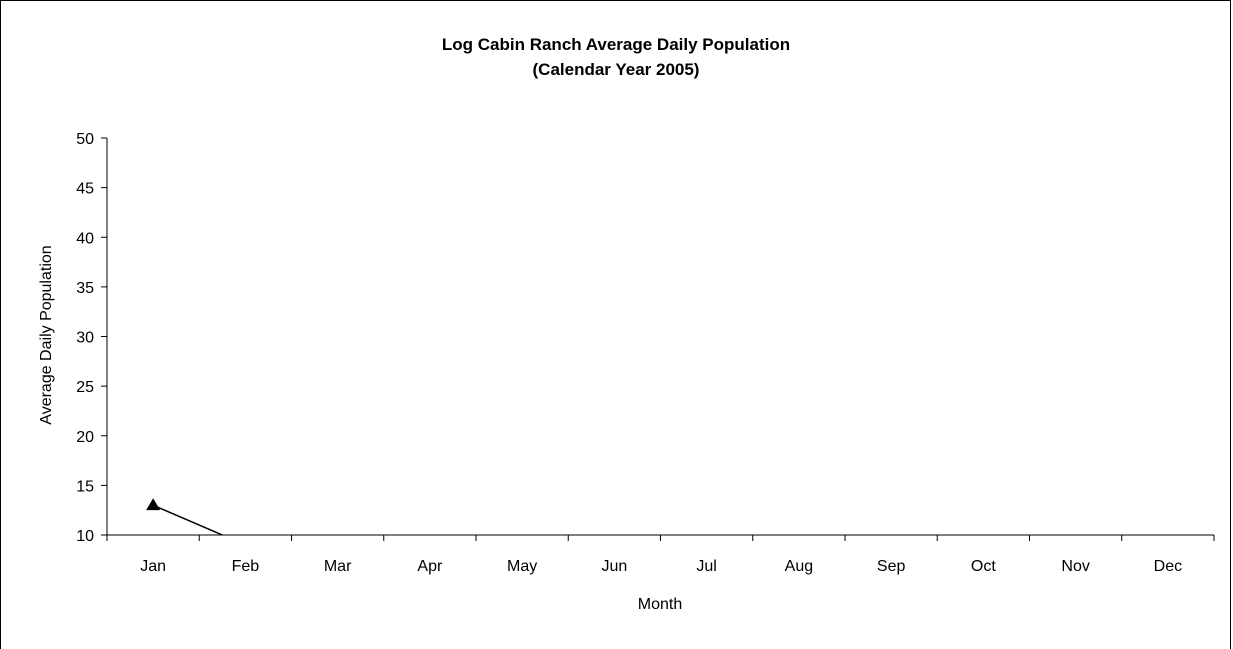  Describe the element at coordinates (522, 566) in the screenshot. I see `x-tick-label: May` at that location.